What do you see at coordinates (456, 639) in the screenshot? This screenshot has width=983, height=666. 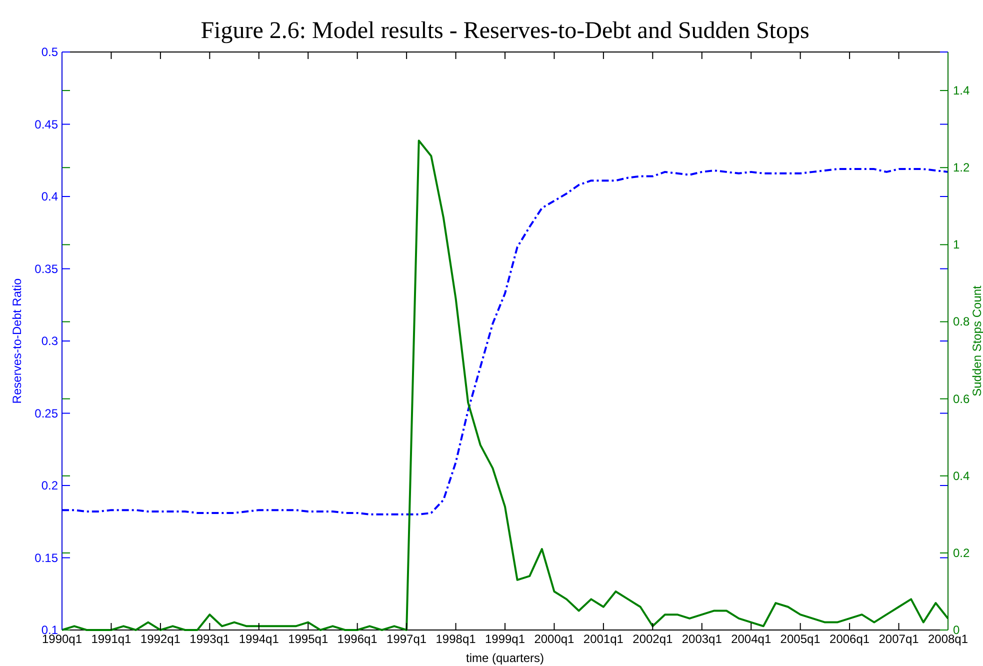 I see `x-tick-label: 1998q1` at bounding box center [456, 639].